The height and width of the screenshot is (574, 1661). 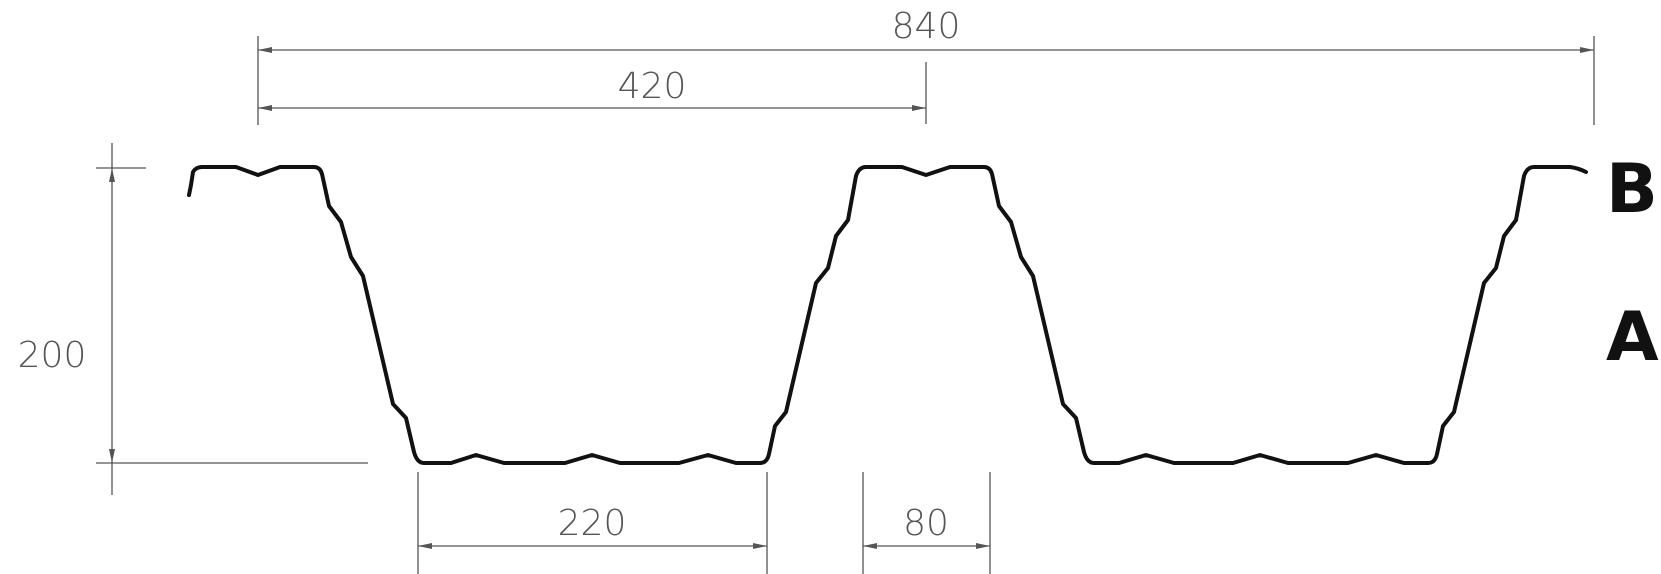 What do you see at coordinates (52, 355) in the screenshot?
I see `dimension-label-200: 200` at bounding box center [52, 355].